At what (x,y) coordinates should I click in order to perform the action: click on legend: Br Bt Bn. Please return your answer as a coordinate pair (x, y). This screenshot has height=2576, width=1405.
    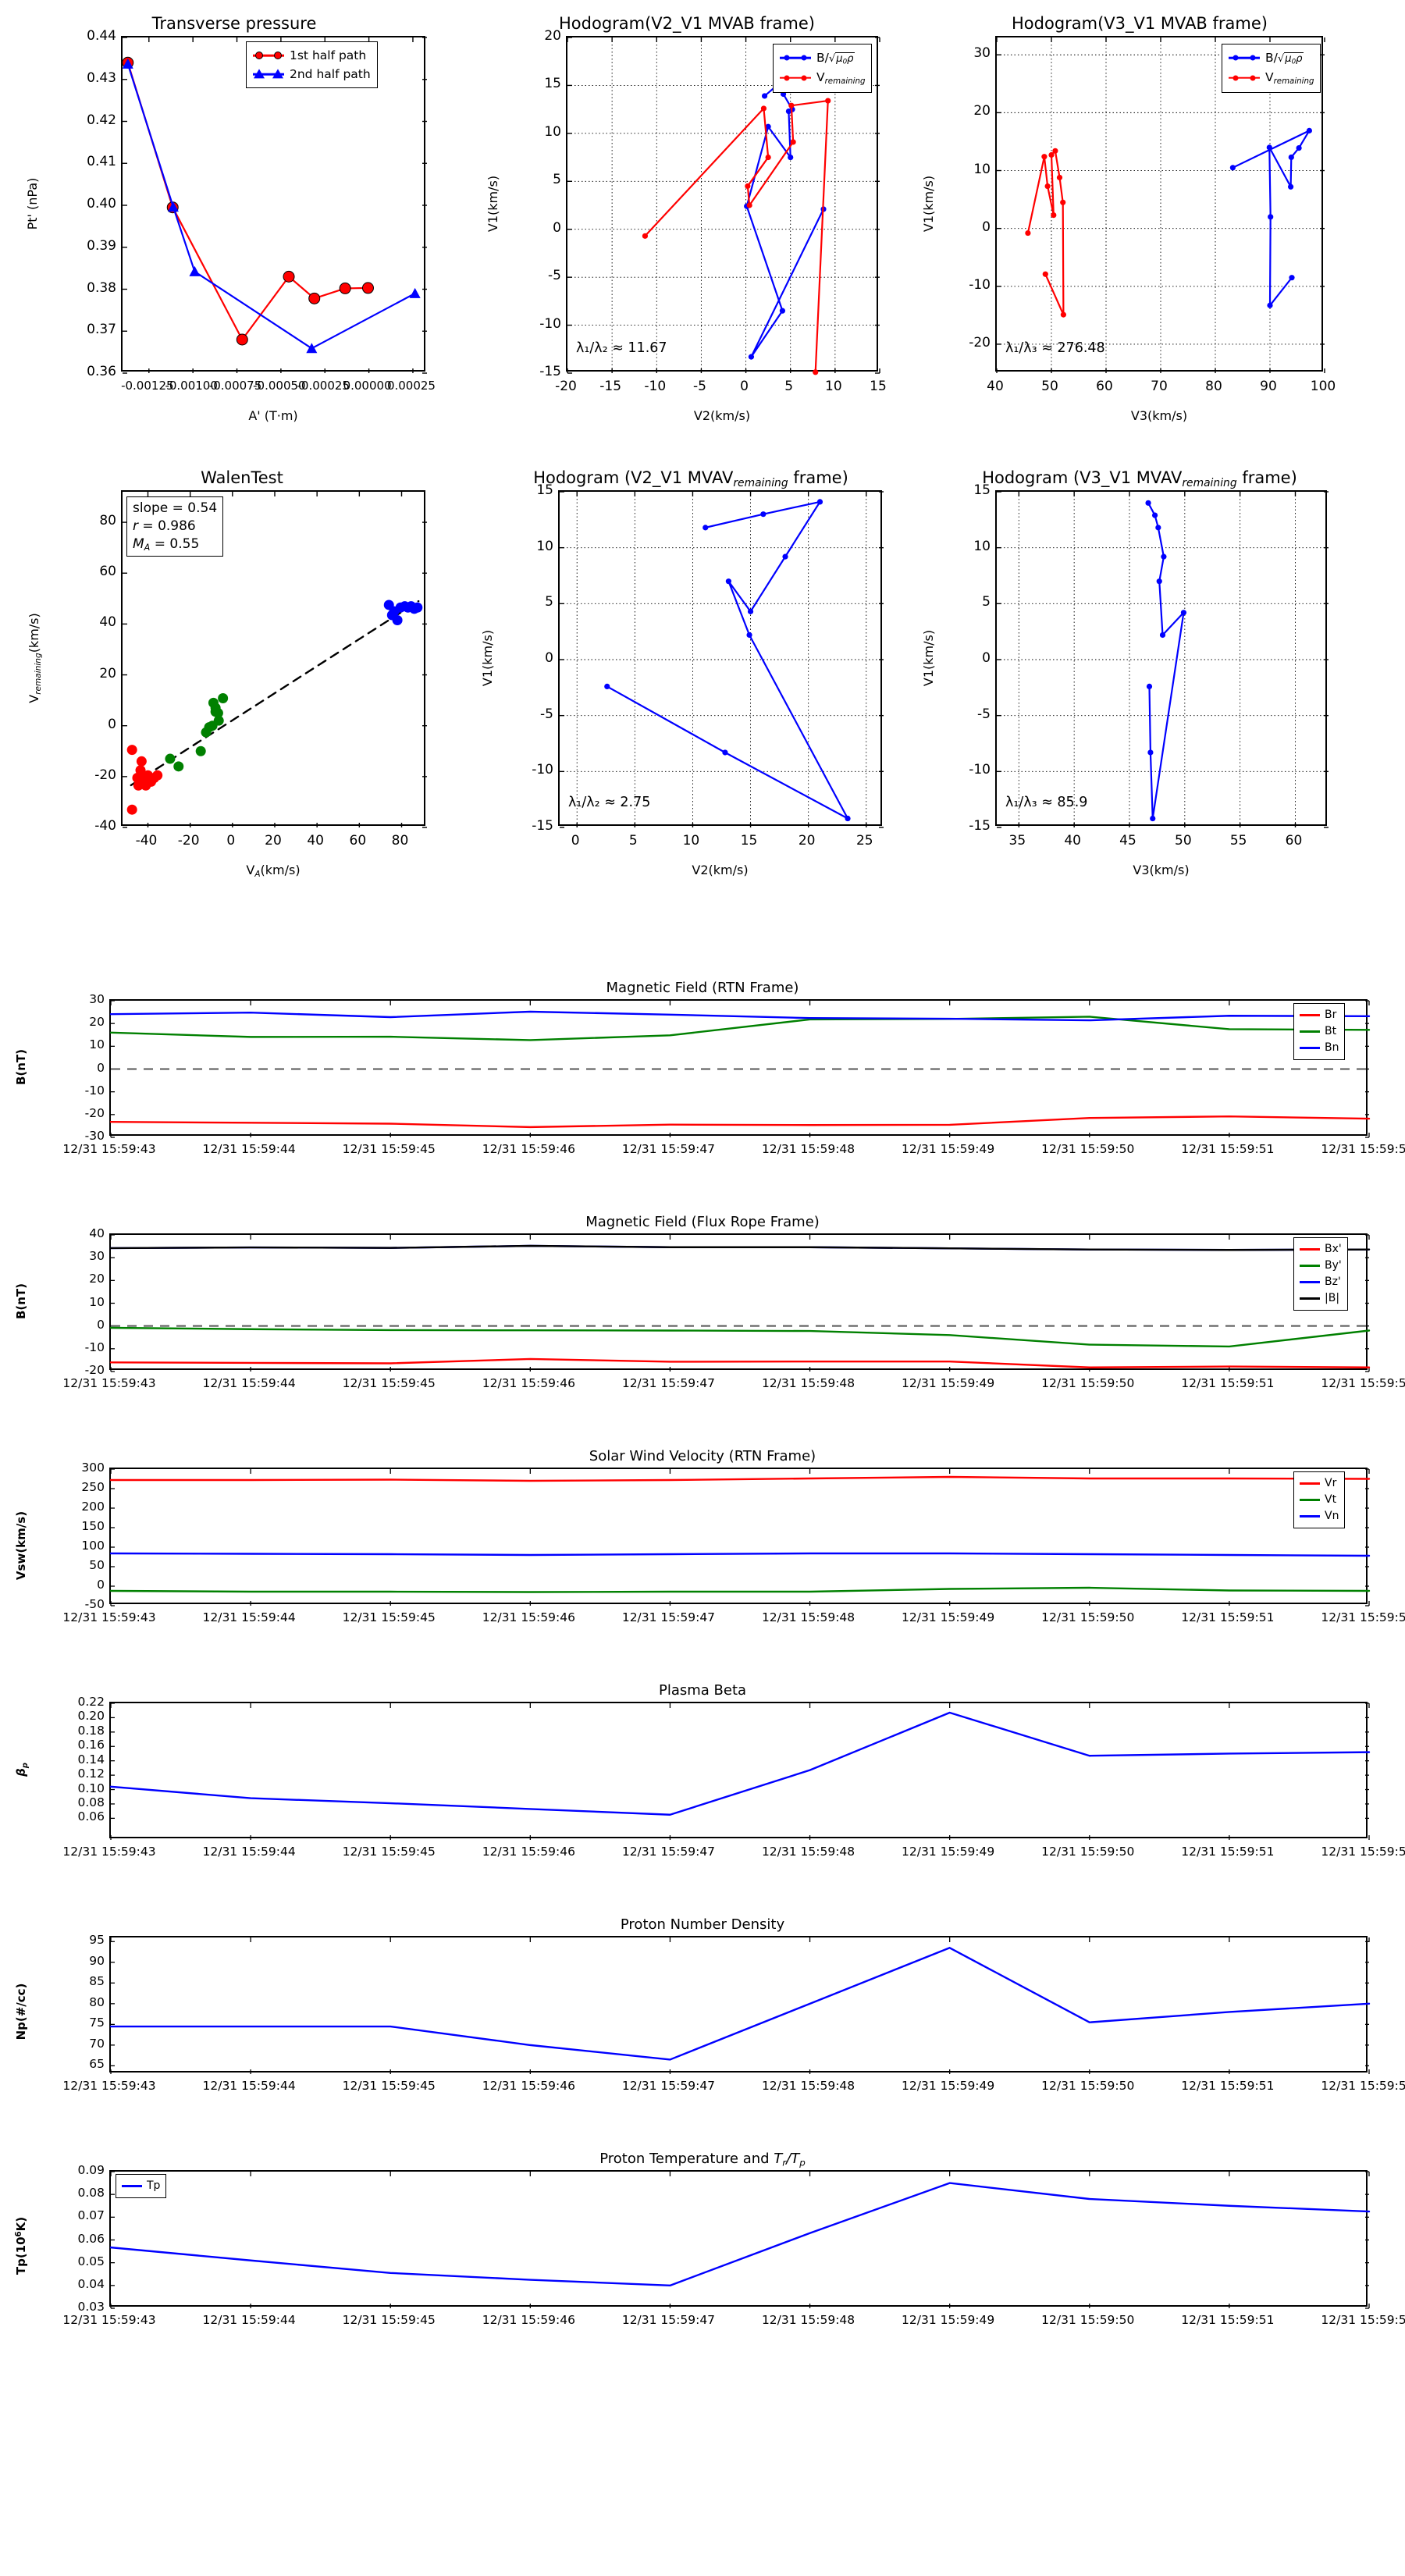
    Looking at the image, I should click on (1319, 1031).